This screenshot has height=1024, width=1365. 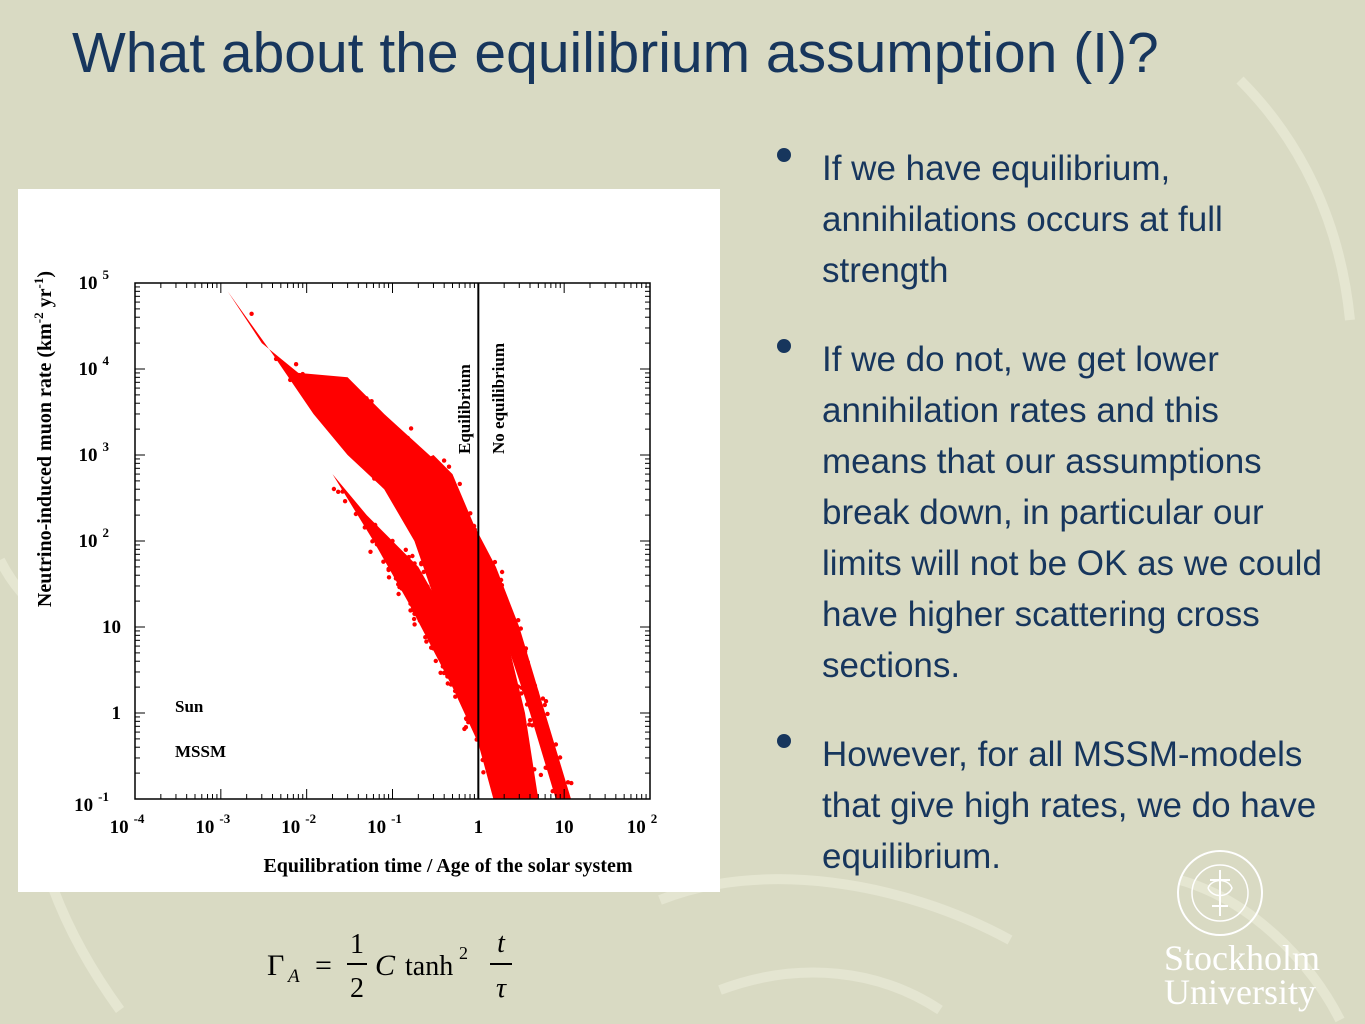 I want to click on y-axis-label-mid: yr, so click(x=45, y=300).